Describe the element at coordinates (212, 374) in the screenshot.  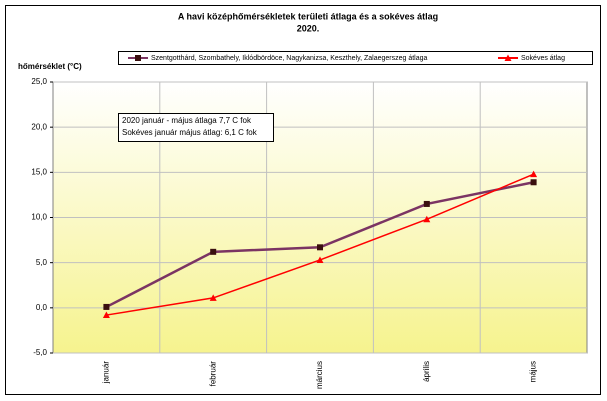
I see `x-tick-label: február` at that location.